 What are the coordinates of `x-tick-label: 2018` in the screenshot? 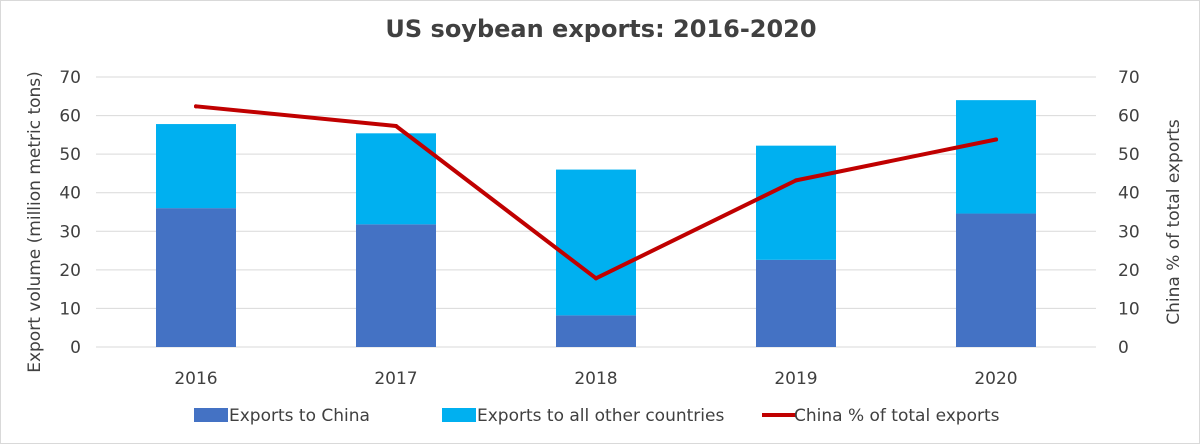 It's located at (595, 379).